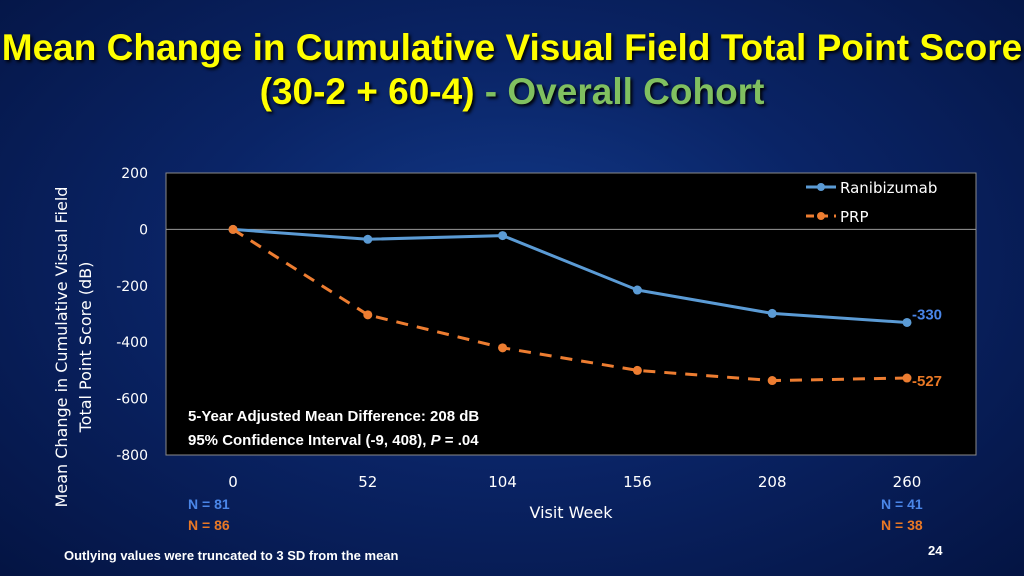 The image size is (1024, 576). What do you see at coordinates (902, 525) in the screenshot?
I see `n-end-prp: N = 38` at bounding box center [902, 525].